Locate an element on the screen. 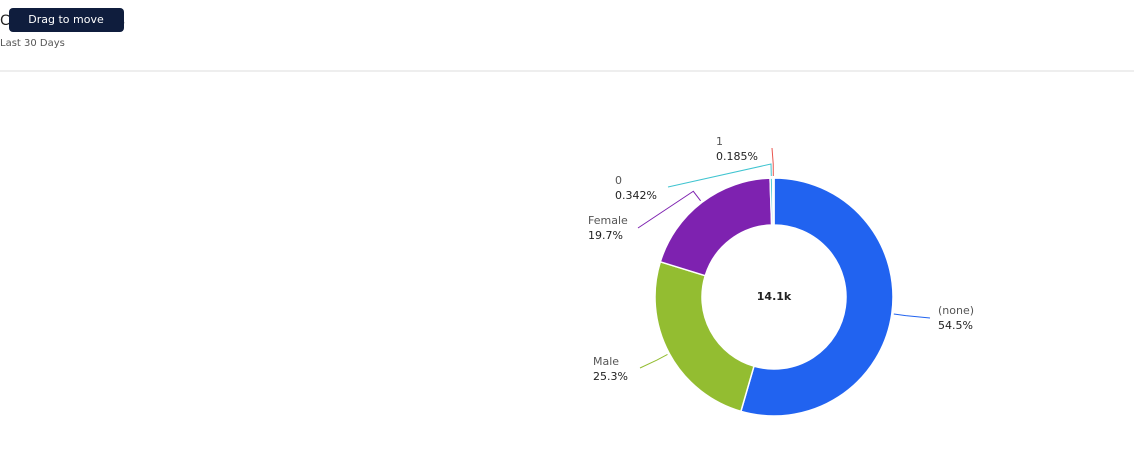 The width and height of the screenshot is (1134, 474). center-label: 14.1k is located at coordinates (774, 296).